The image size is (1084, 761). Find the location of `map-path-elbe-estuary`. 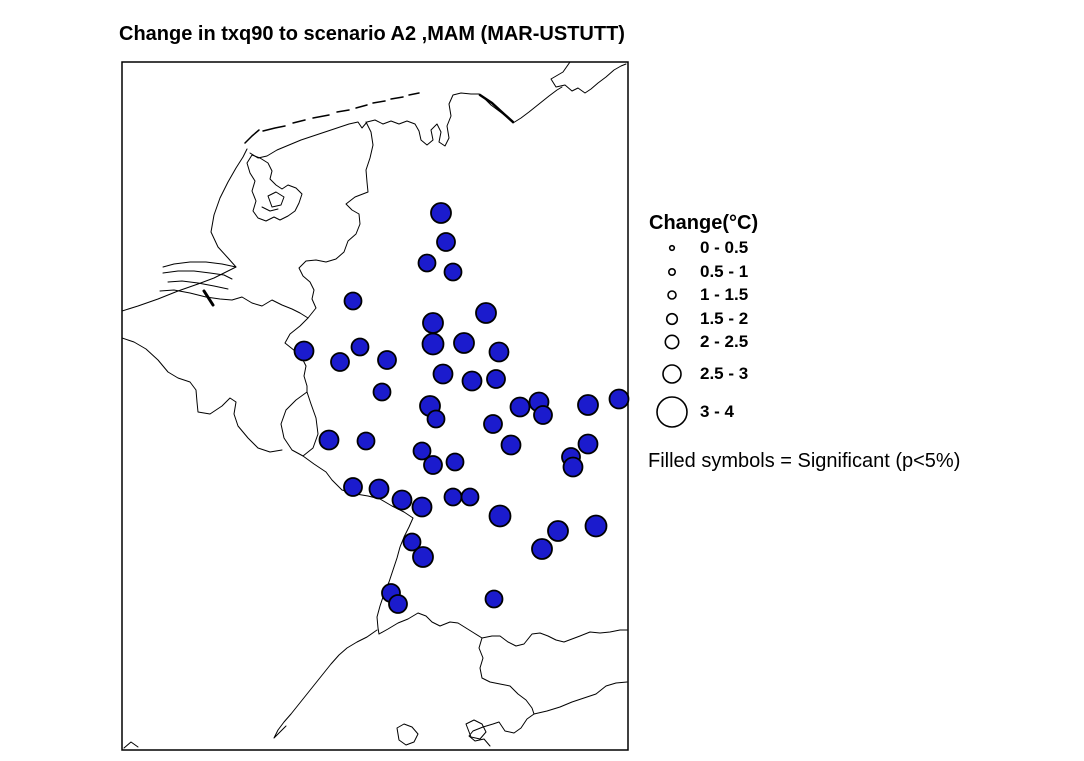

map-path-elbe-estuary is located at coordinates (588, 78).